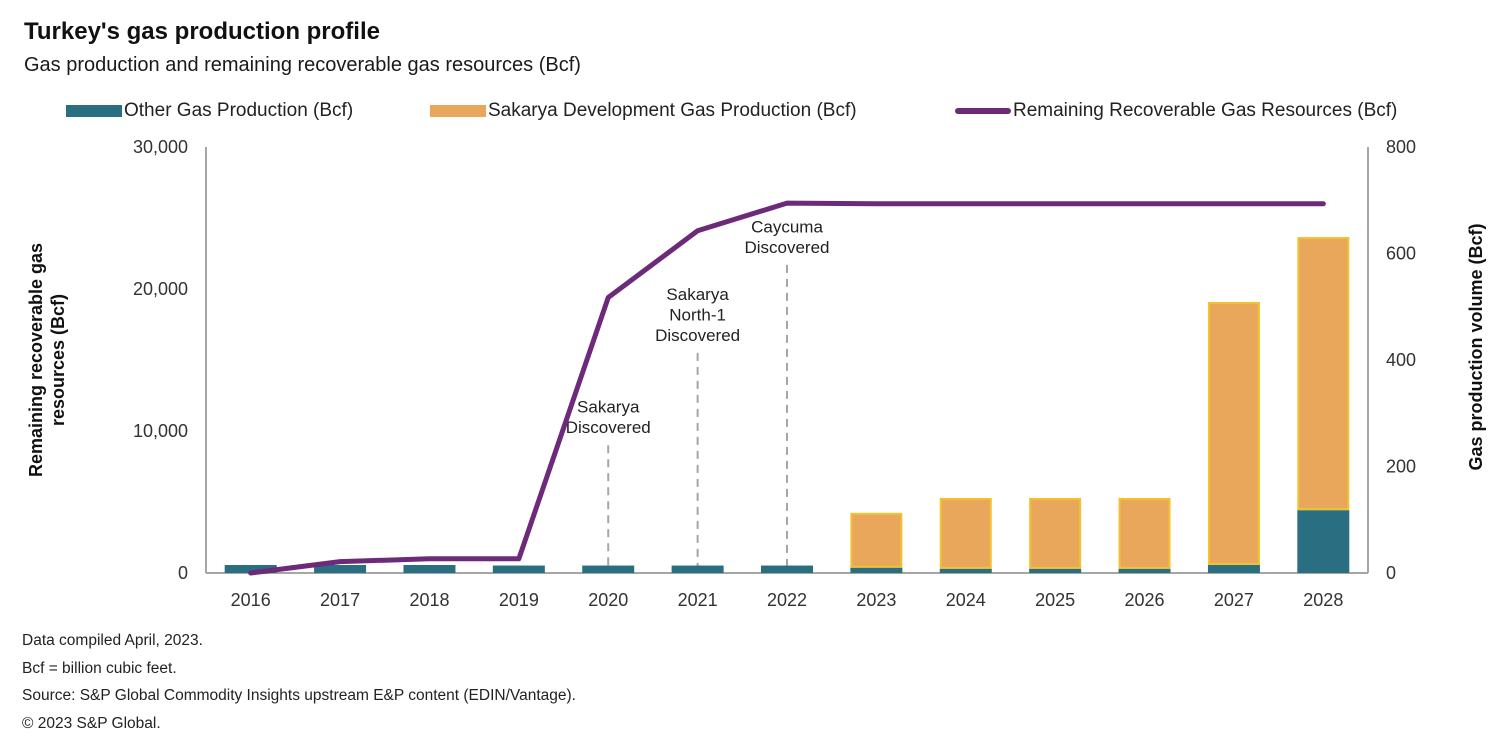  What do you see at coordinates (787, 600) in the screenshot?
I see `x-axis-tick-label: 2022` at bounding box center [787, 600].